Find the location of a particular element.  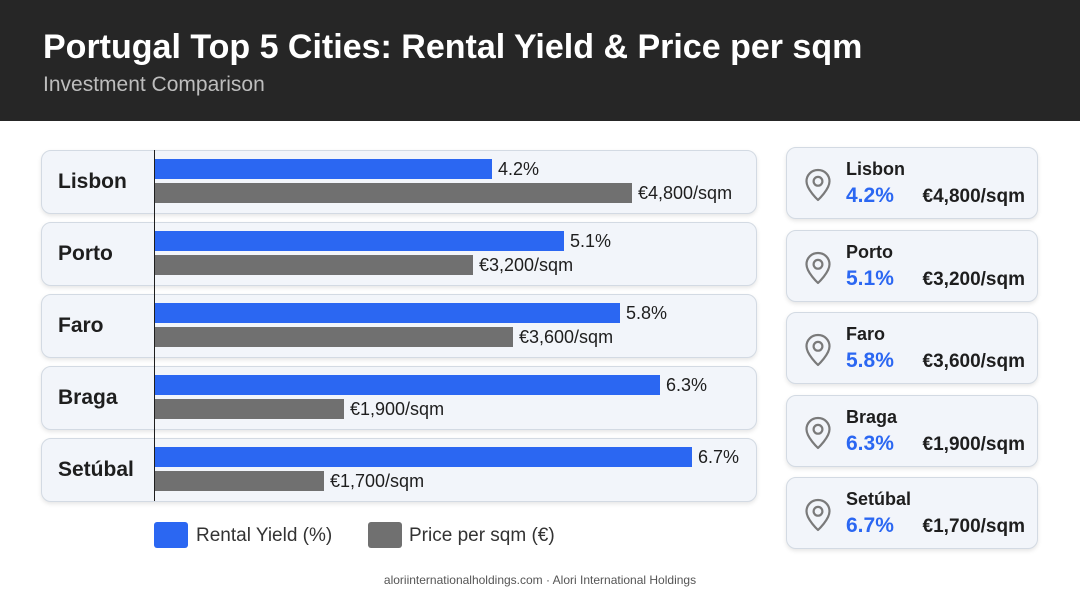

category-label: Porto is located at coordinates (85, 253).